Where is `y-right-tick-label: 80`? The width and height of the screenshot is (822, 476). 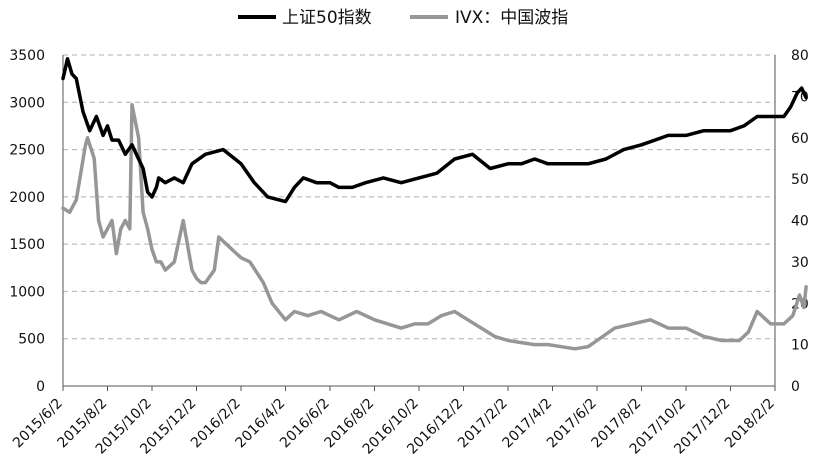
y-right-tick-label: 80 is located at coordinates (800, 56).